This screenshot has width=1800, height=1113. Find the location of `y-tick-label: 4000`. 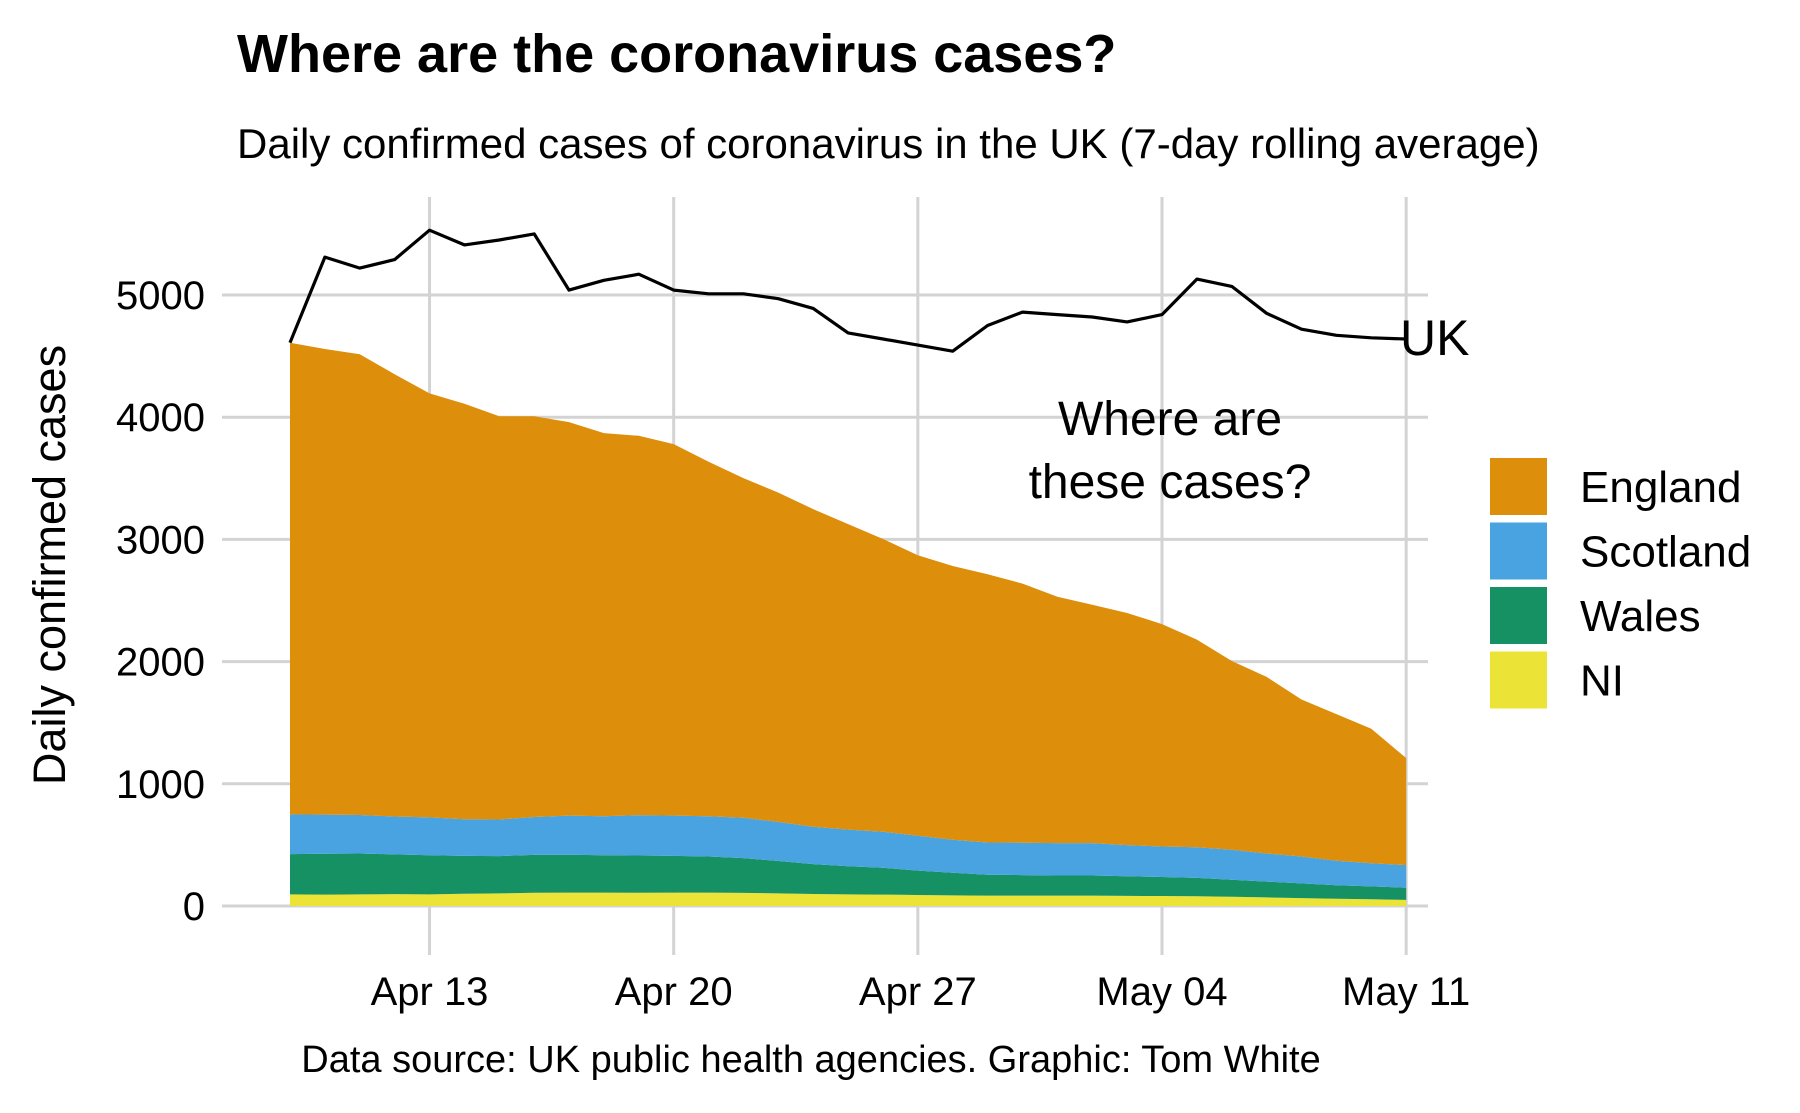

y-tick-label: 4000 is located at coordinates (160, 418).